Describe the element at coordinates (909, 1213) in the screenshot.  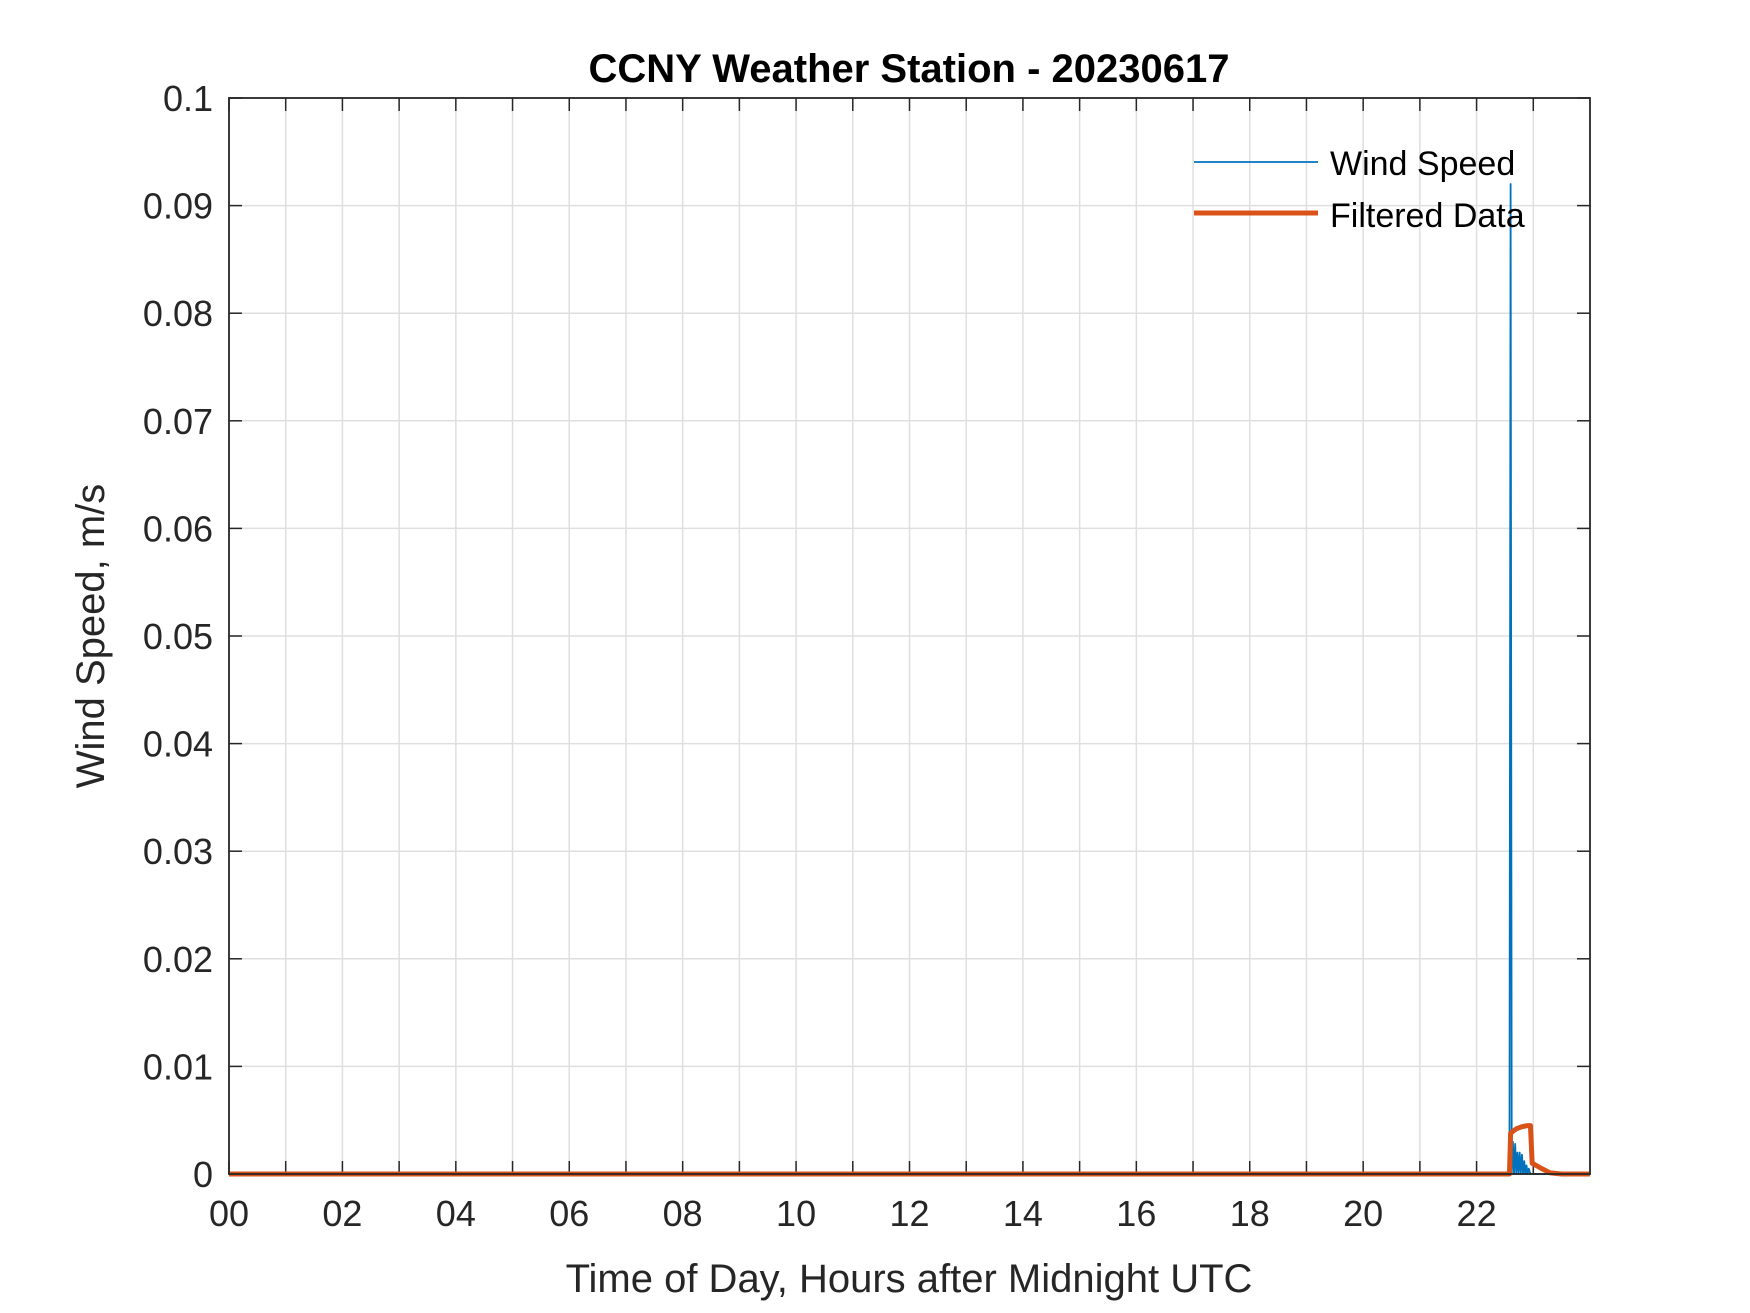
I see `x-tick-label: 12` at that location.